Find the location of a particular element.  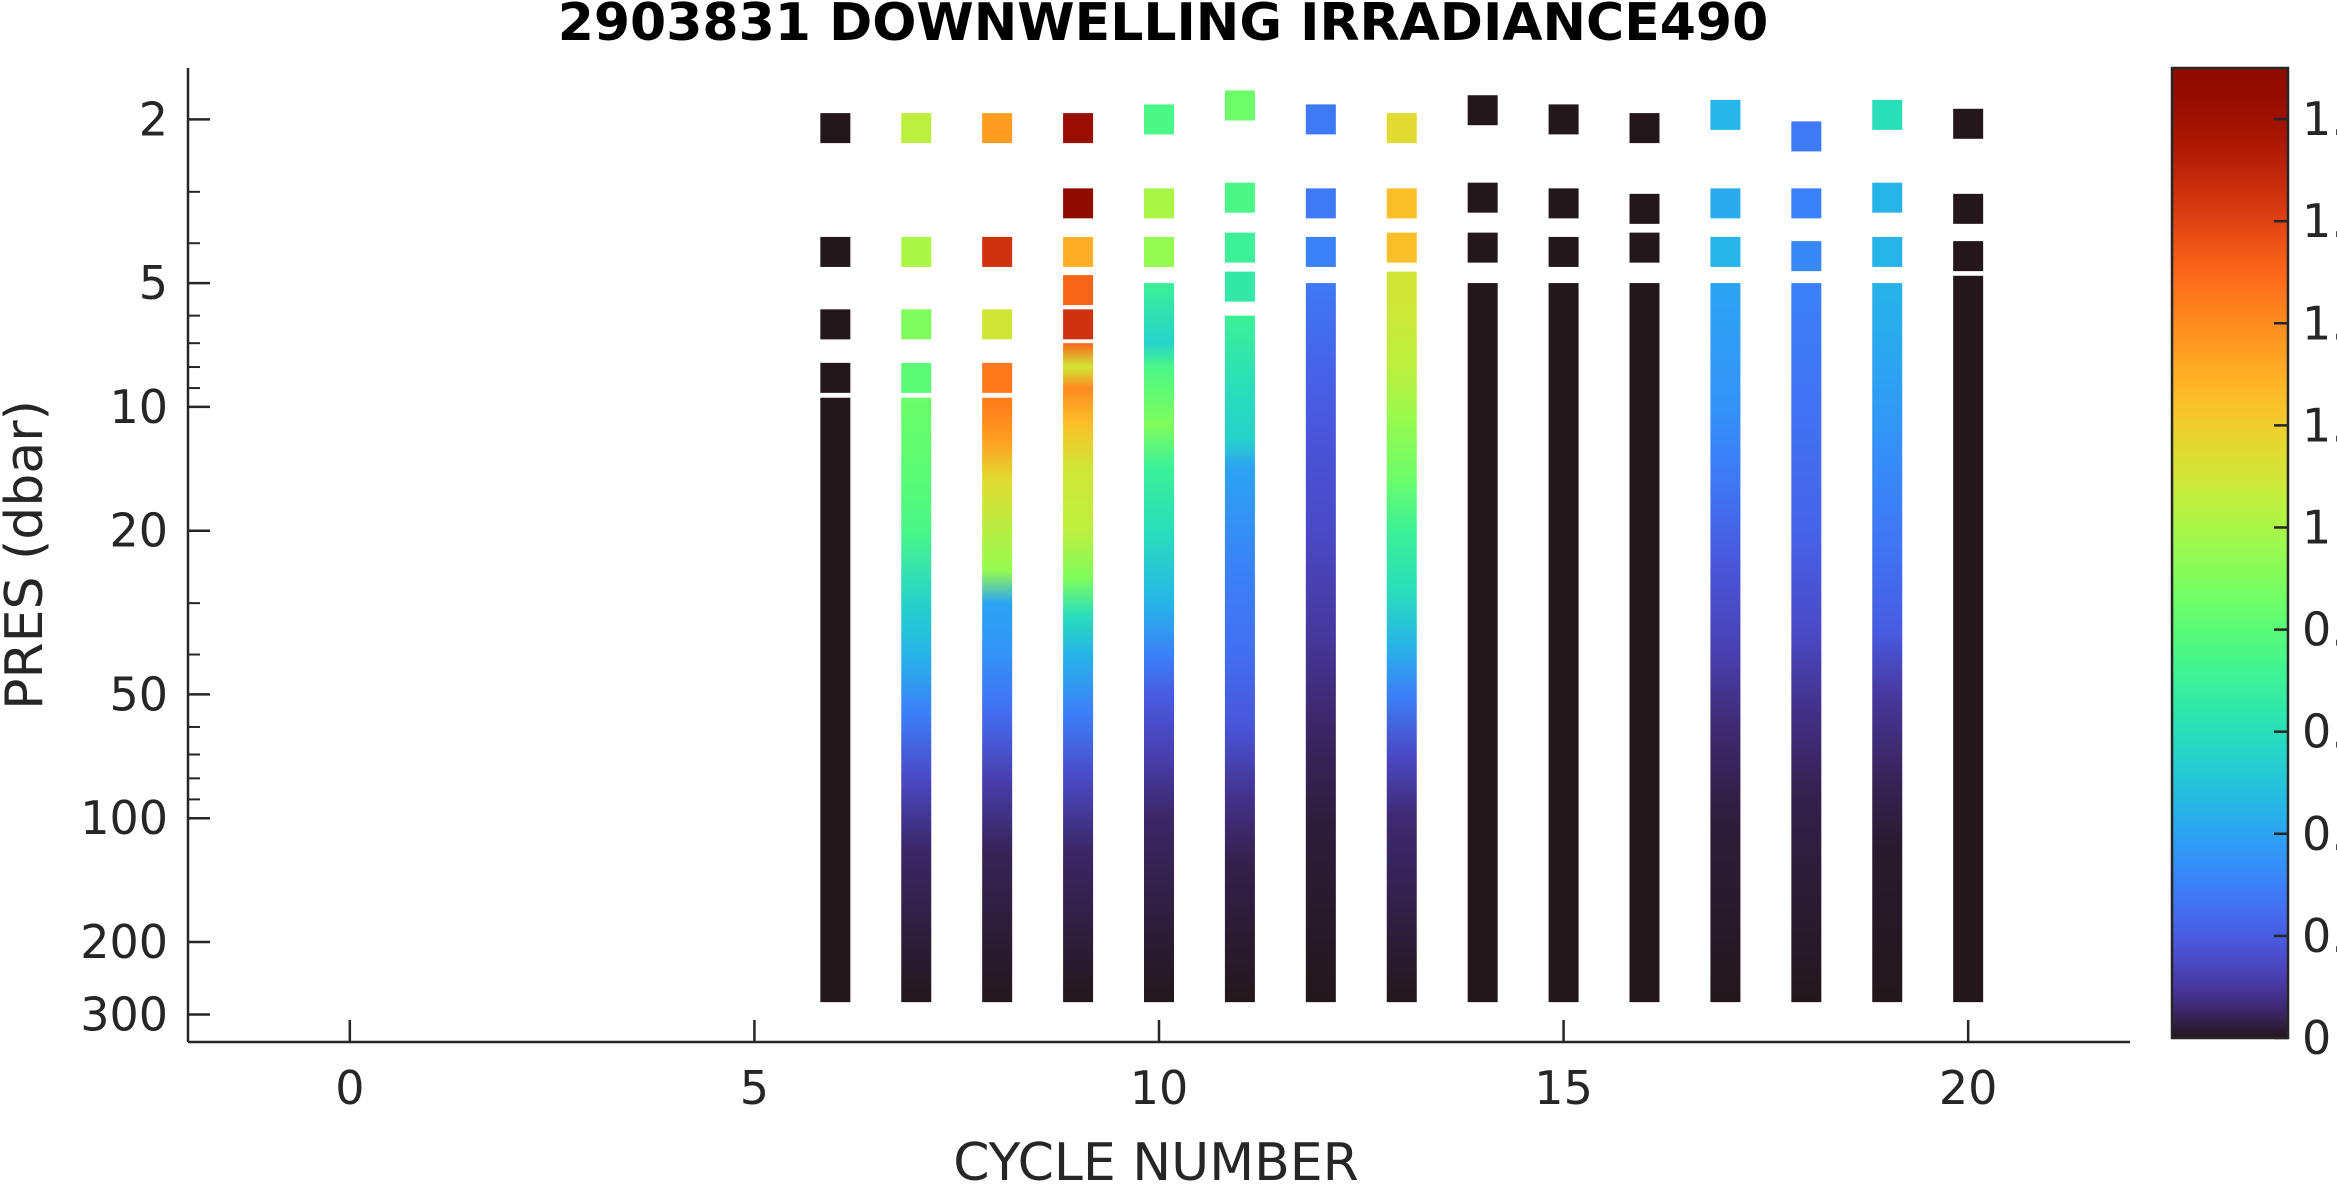

colorbar-tick-label: 0.8 is located at coordinates (2319, 630).